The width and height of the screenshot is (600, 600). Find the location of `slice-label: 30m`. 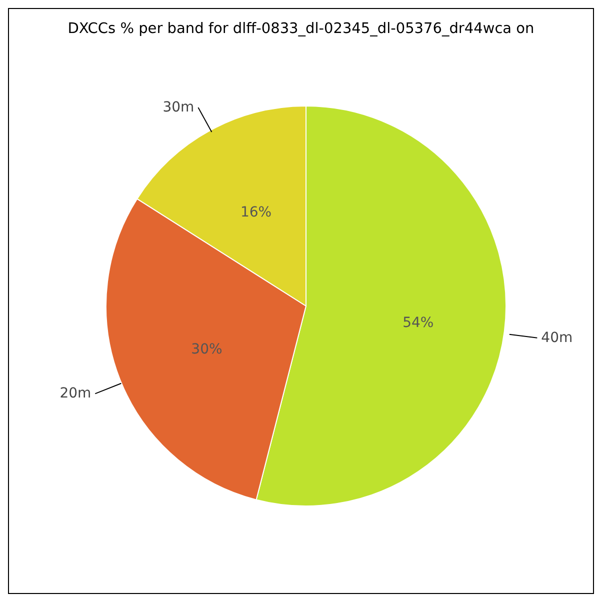

slice-label: 30m is located at coordinates (178, 107).